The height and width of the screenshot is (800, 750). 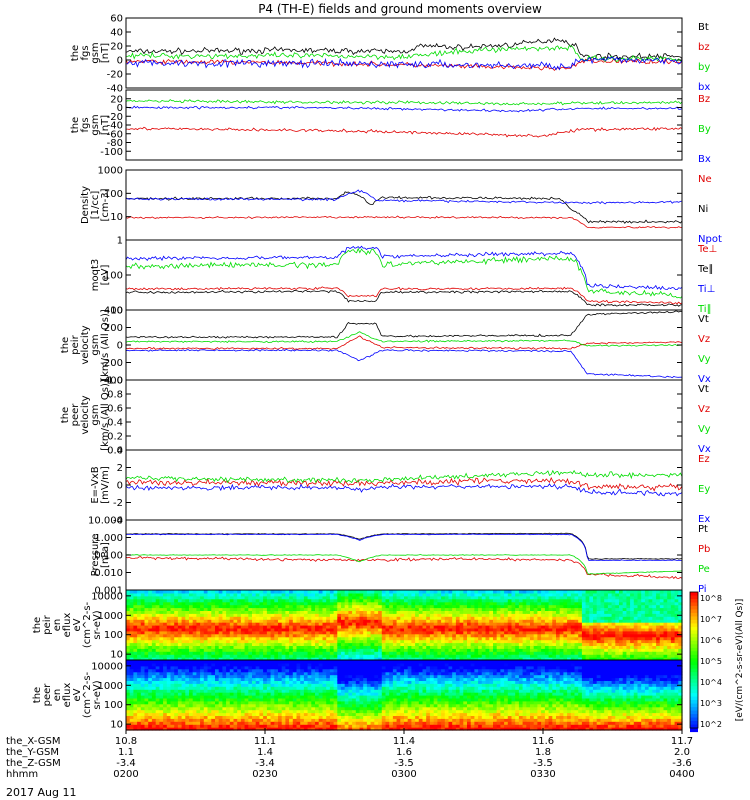 I want to click on y-tick-label: 1000, so click(x=110, y=171).